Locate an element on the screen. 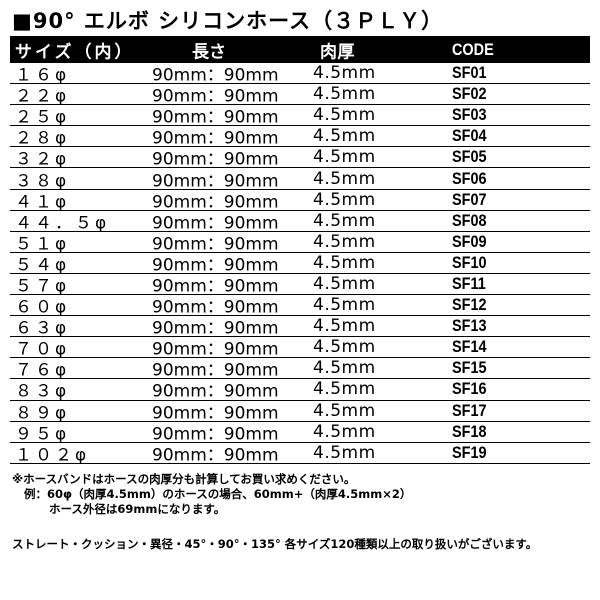 The image size is (600, 600). cell-size: ２２φ is located at coordinates (42, 96).